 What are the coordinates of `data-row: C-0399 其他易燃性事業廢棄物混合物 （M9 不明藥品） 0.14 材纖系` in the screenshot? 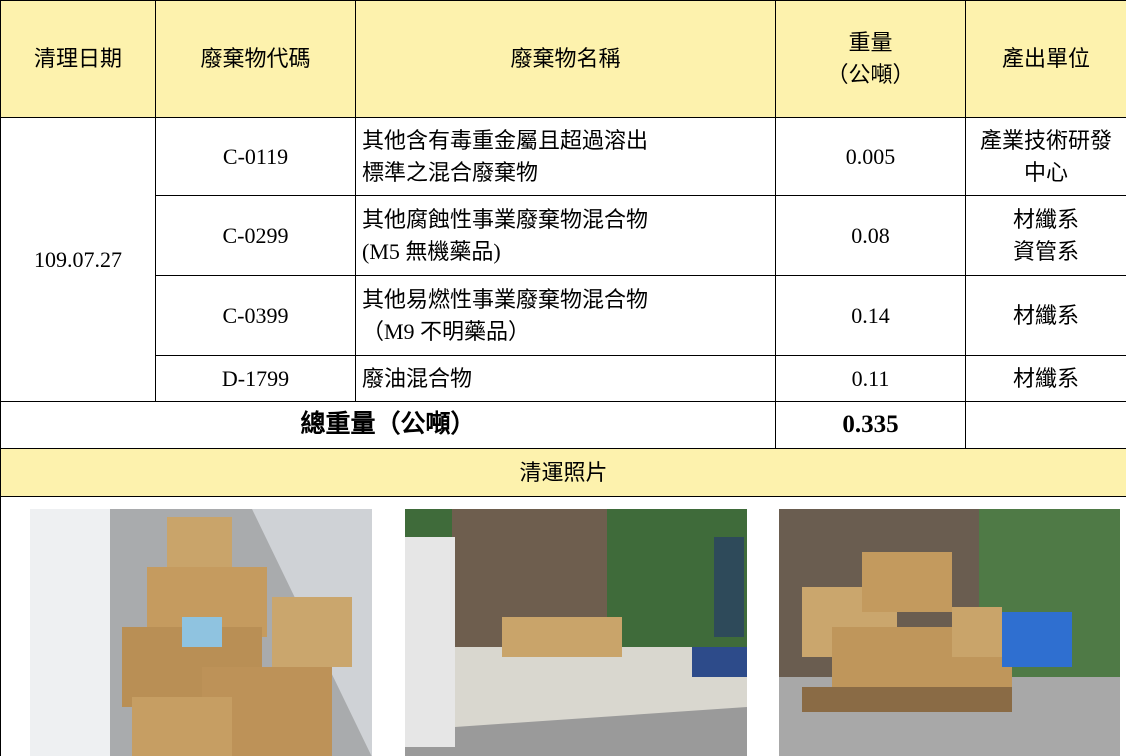 It's located at (563, 315).